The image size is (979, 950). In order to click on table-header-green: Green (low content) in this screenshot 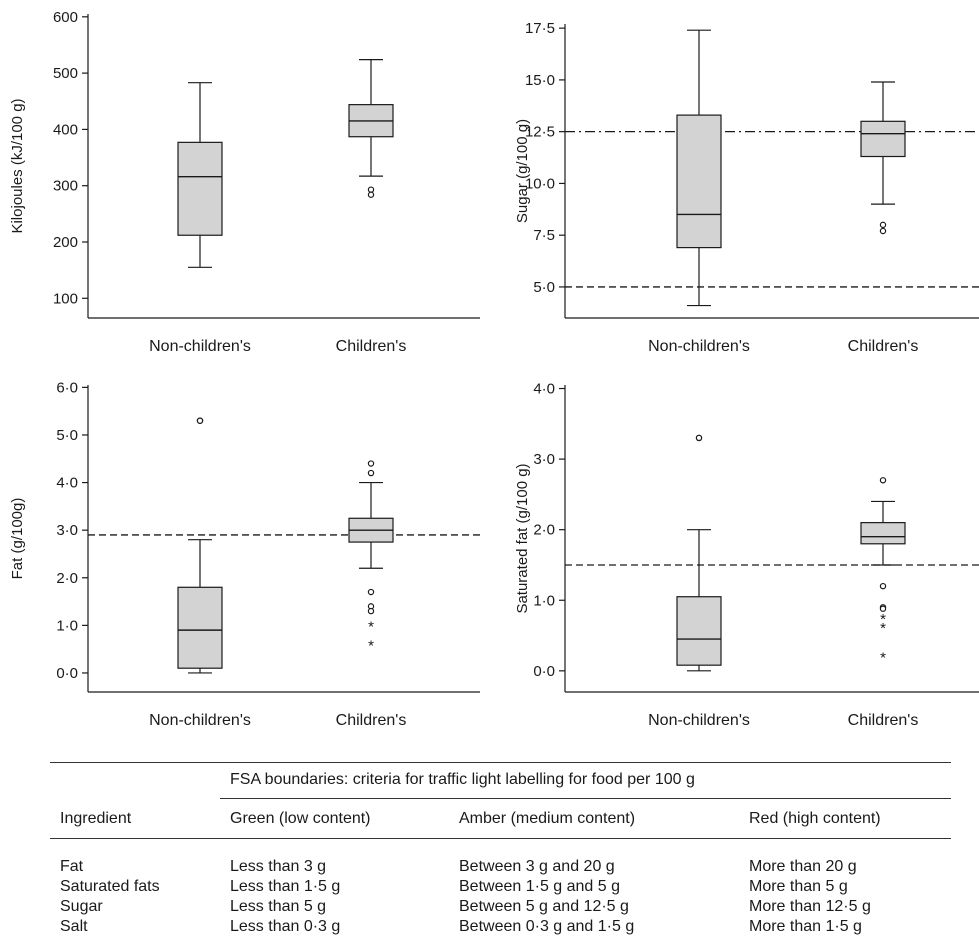, I will do `click(300, 818)`.